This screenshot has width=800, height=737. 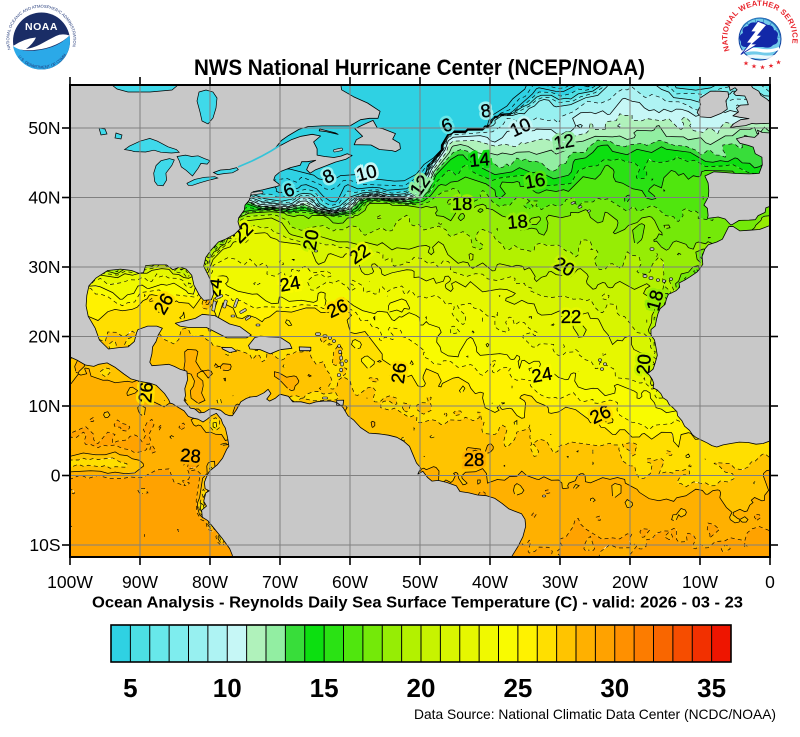 I want to click on svg-text: 10N, so click(x=44, y=406).